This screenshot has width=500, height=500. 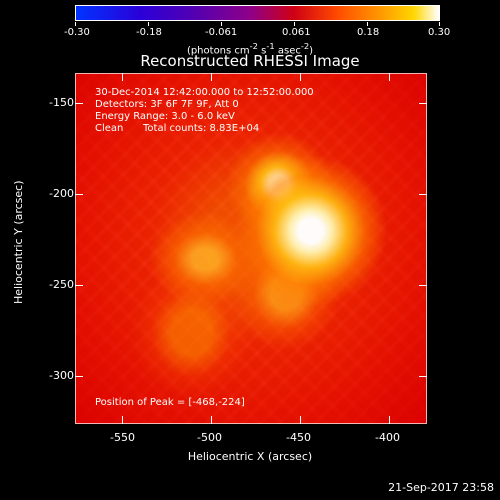 What do you see at coordinates (311, 51) in the screenshot?
I see `units-end: )` at bounding box center [311, 51].